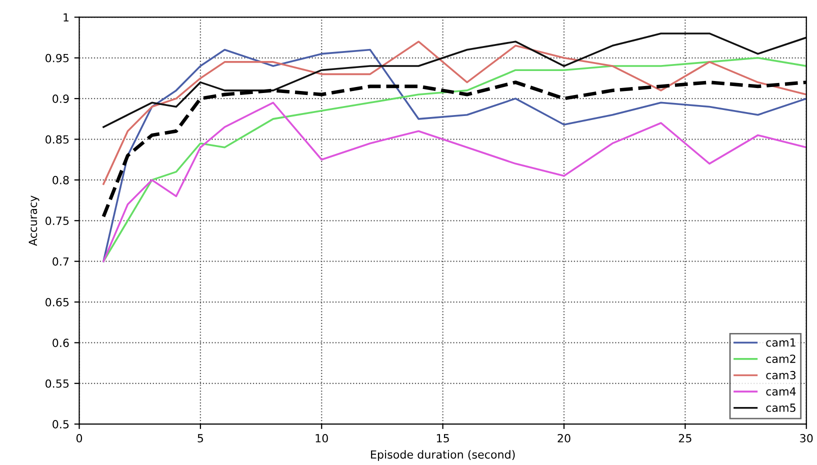  What do you see at coordinates (57, 139) in the screenshot?
I see `y-tick-label: 0.85` at bounding box center [57, 139].